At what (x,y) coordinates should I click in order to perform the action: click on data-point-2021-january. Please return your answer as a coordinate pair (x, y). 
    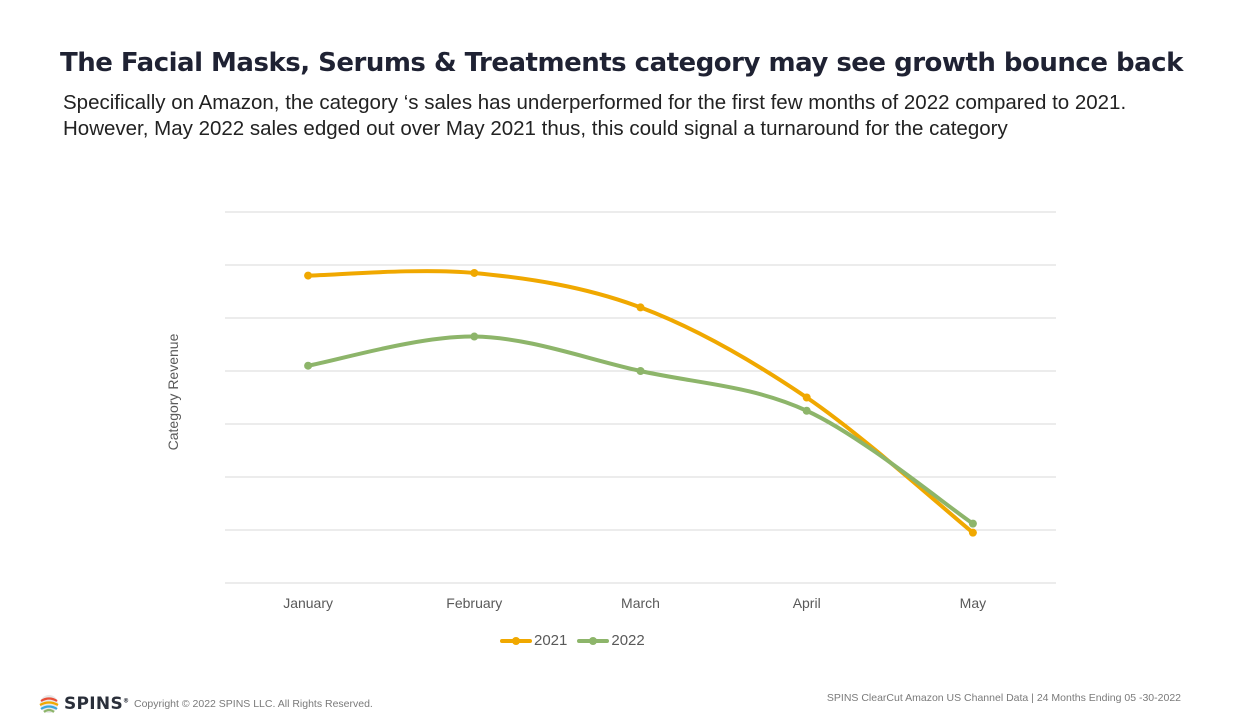
    Looking at the image, I should click on (308, 275).